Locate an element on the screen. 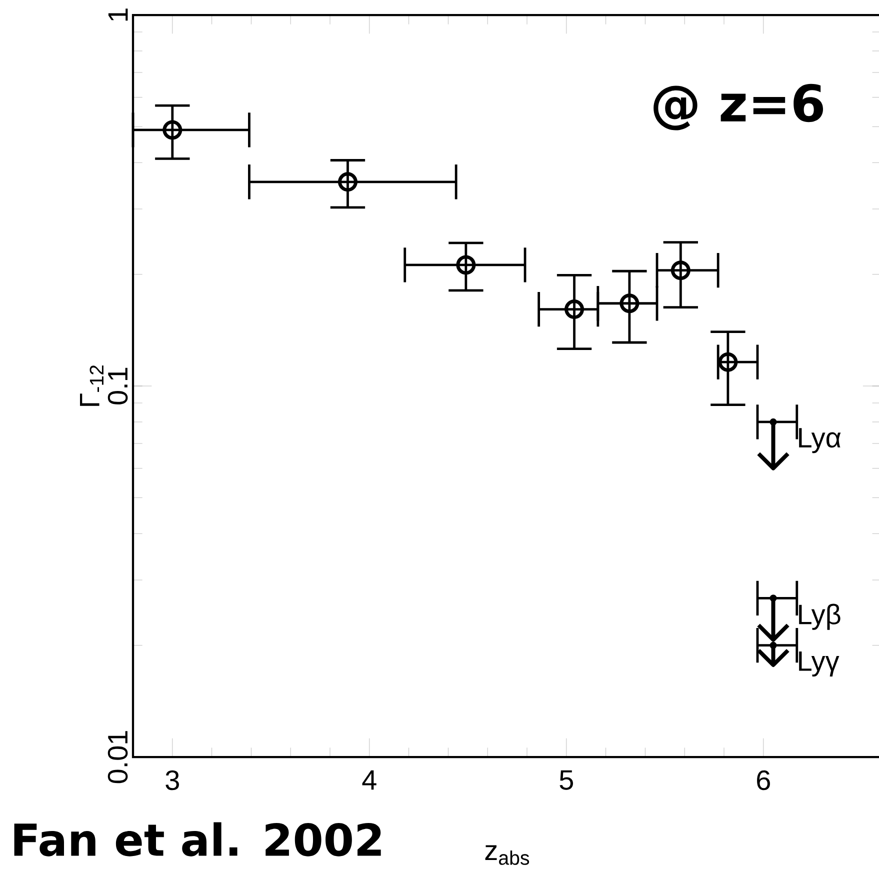 The width and height of the screenshot is (879, 895). y-axis-title: Γ$_{-12}$ is located at coordinates (92, 385).